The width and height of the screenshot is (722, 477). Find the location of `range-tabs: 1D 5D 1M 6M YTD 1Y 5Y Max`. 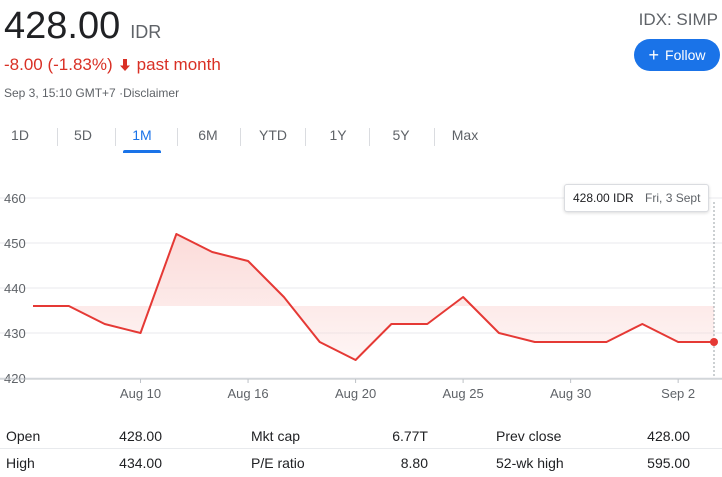

range-tabs: 1D 5D 1M 6M YTD 1Y 5Y Max is located at coordinates (250, 136).